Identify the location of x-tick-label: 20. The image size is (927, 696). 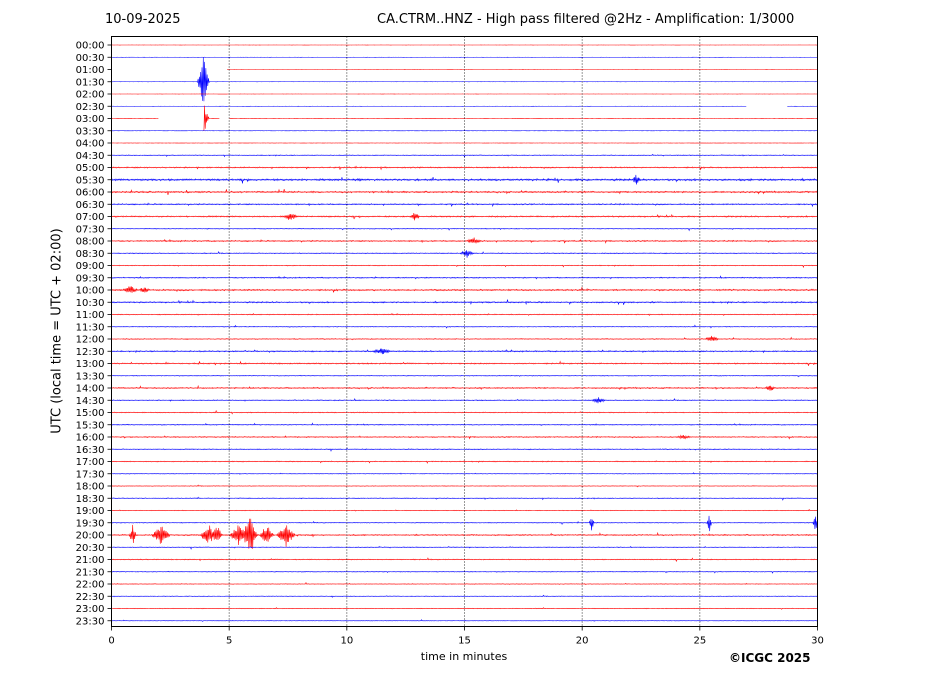
(582, 641).